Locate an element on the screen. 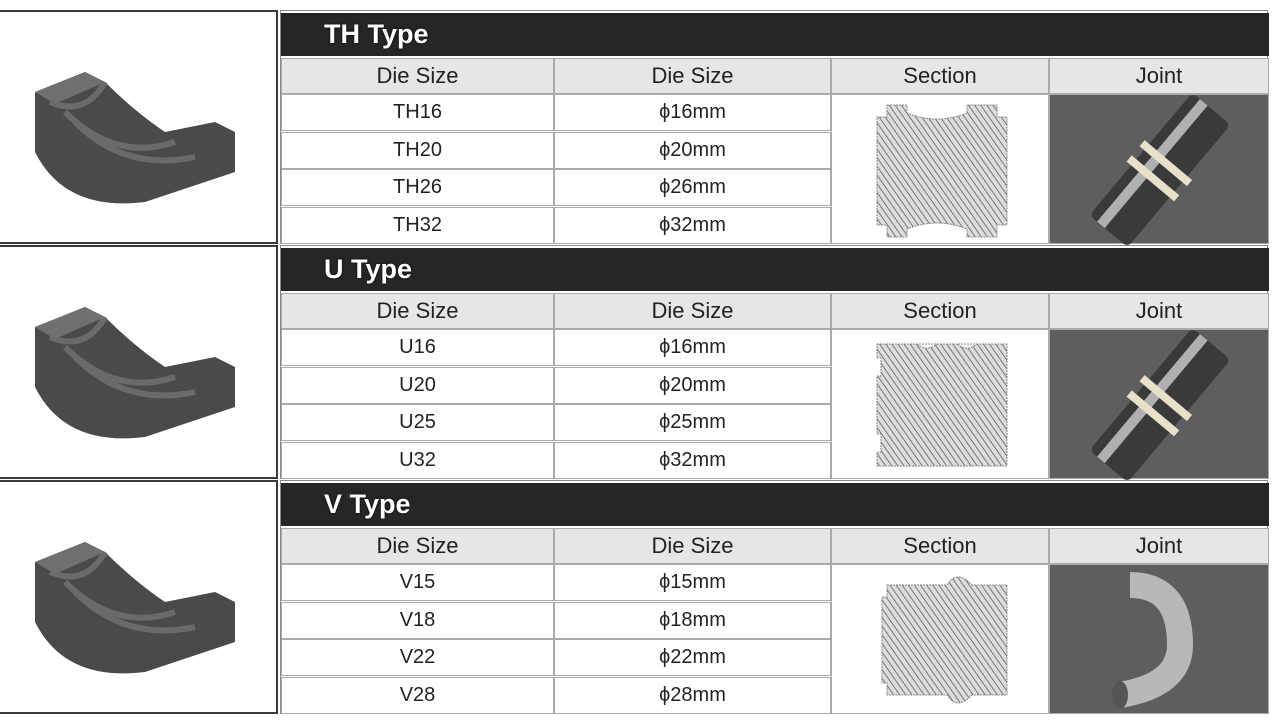 The image size is (1280, 725). die-size-cell: TH20 is located at coordinates (417, 150).